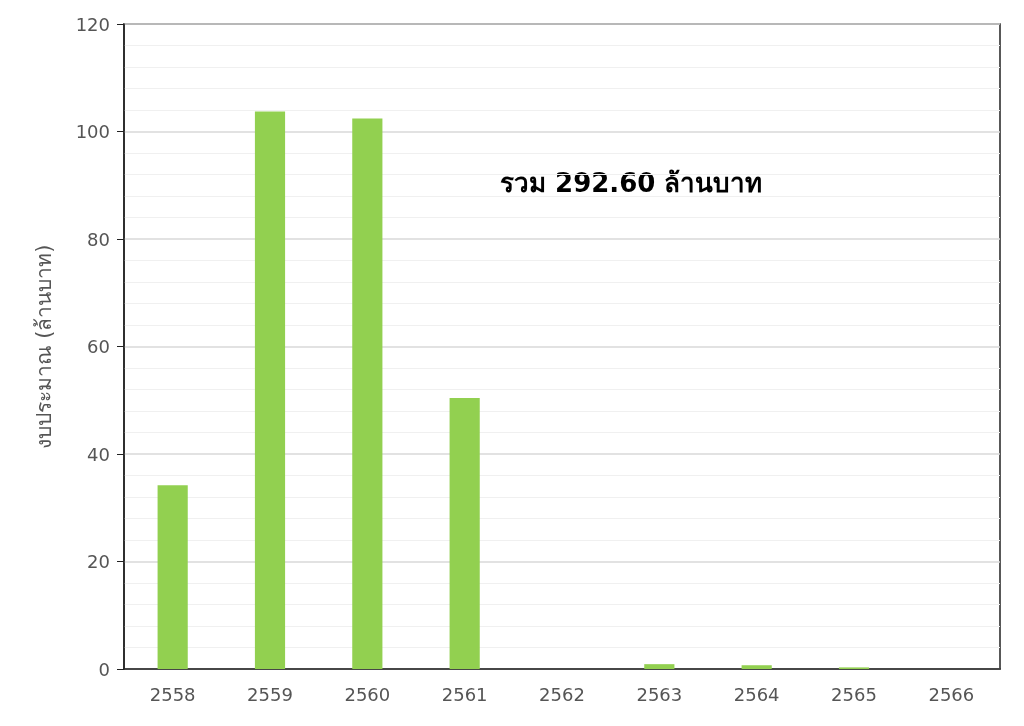 This screenshot has height=726, width=1024. What do you see at coordinates (756, 694) in the screenshot?
I see `x-tick-label: 2564` at bounding box center [756, 694].